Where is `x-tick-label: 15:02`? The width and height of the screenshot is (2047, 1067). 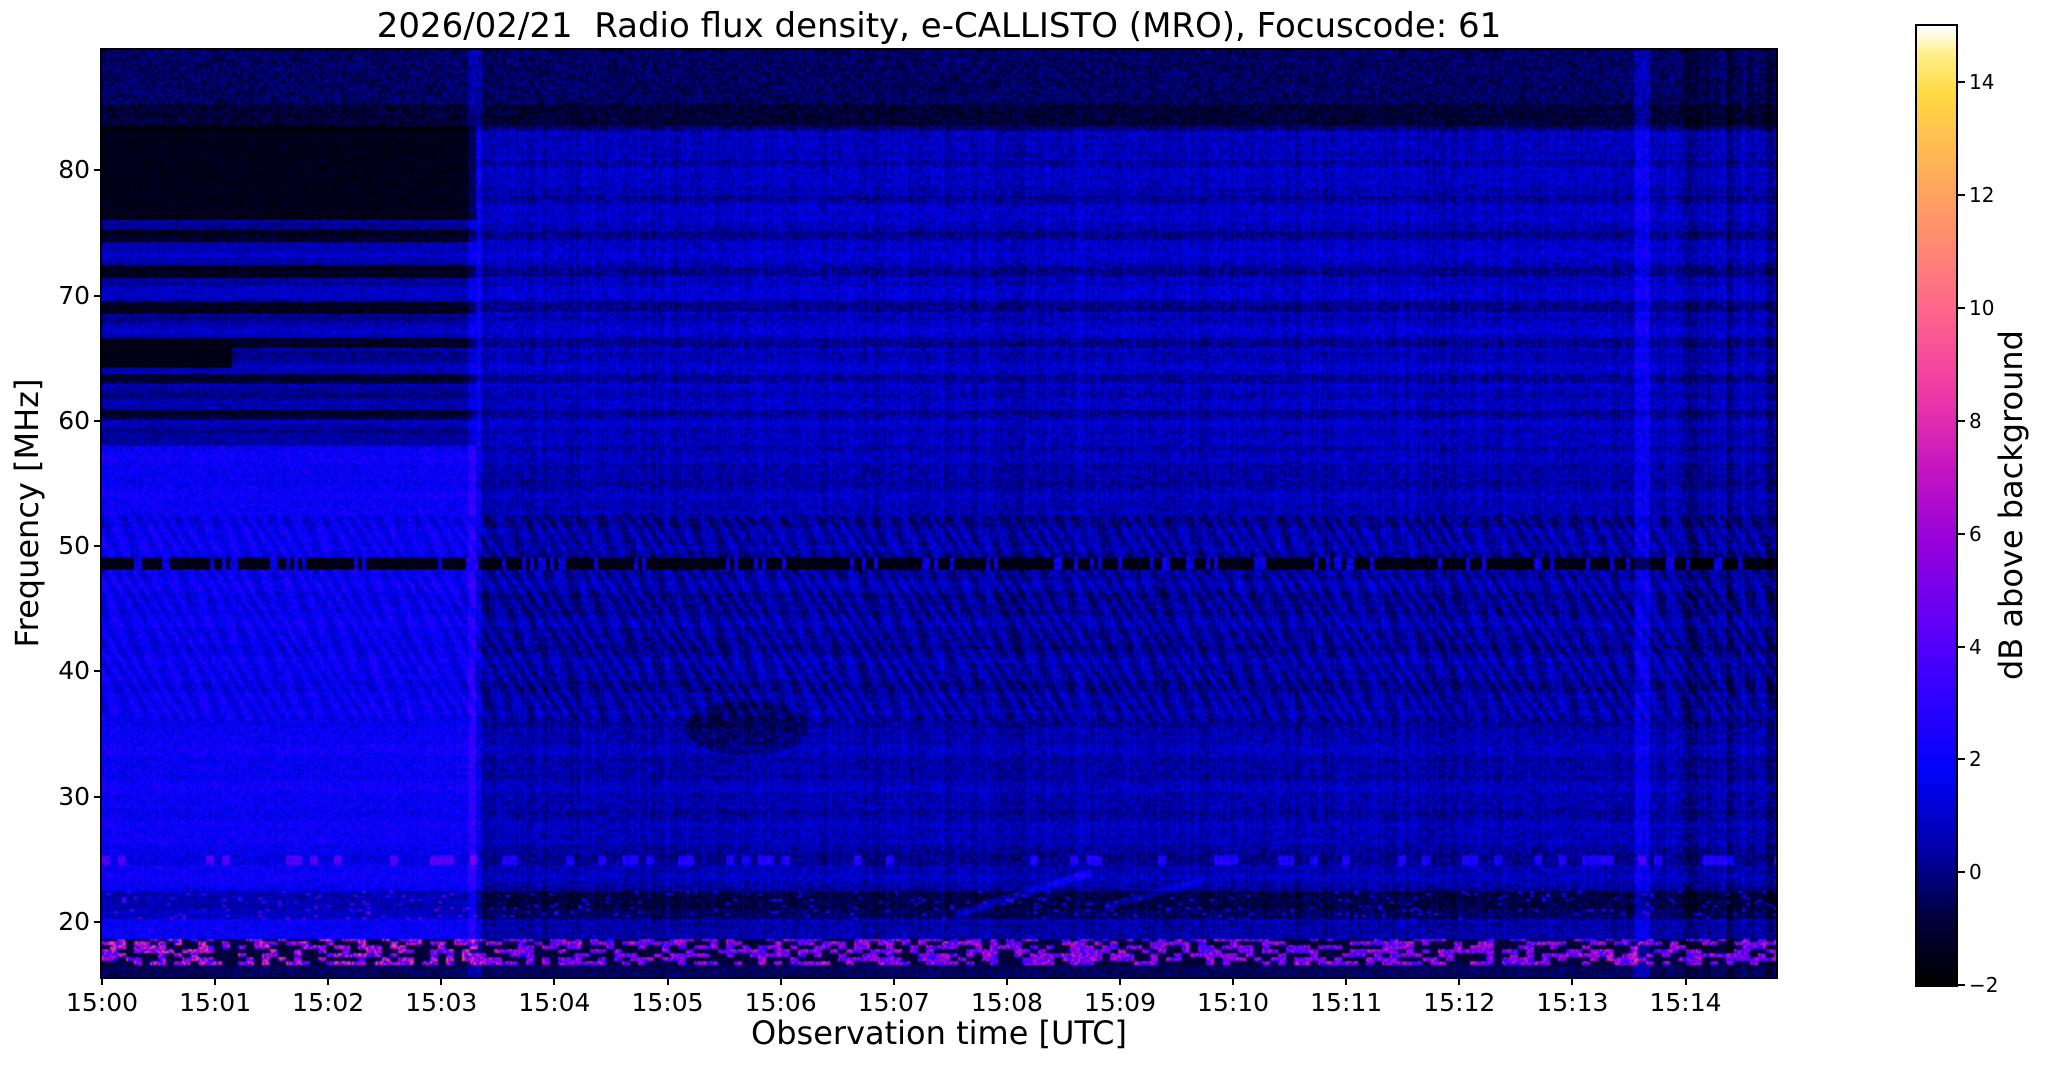
x-tick-label: 15:02 is located at coordinates (328, 1002).